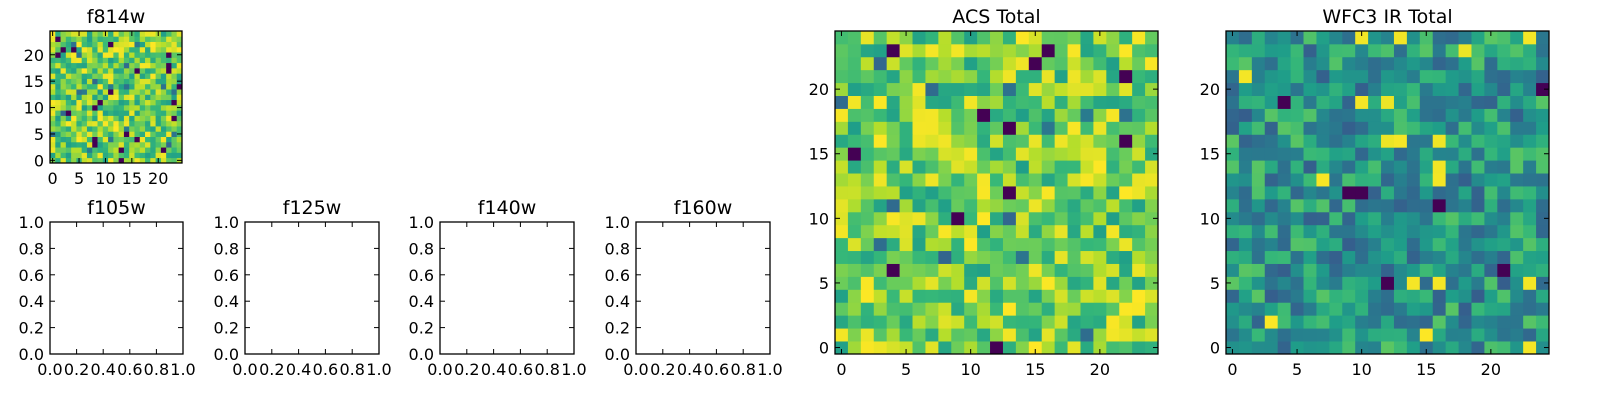  Describe the element at coordinates (226, 354) in the screenshot. I see `y-tick-label: 0.0` at that location.